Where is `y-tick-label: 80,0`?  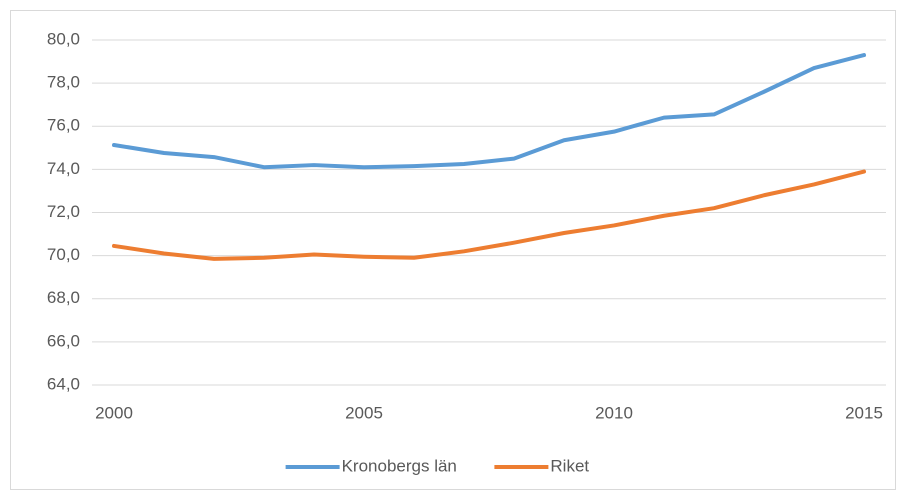 y-tick-label: 80,0 is located at coordinates (63, 38).